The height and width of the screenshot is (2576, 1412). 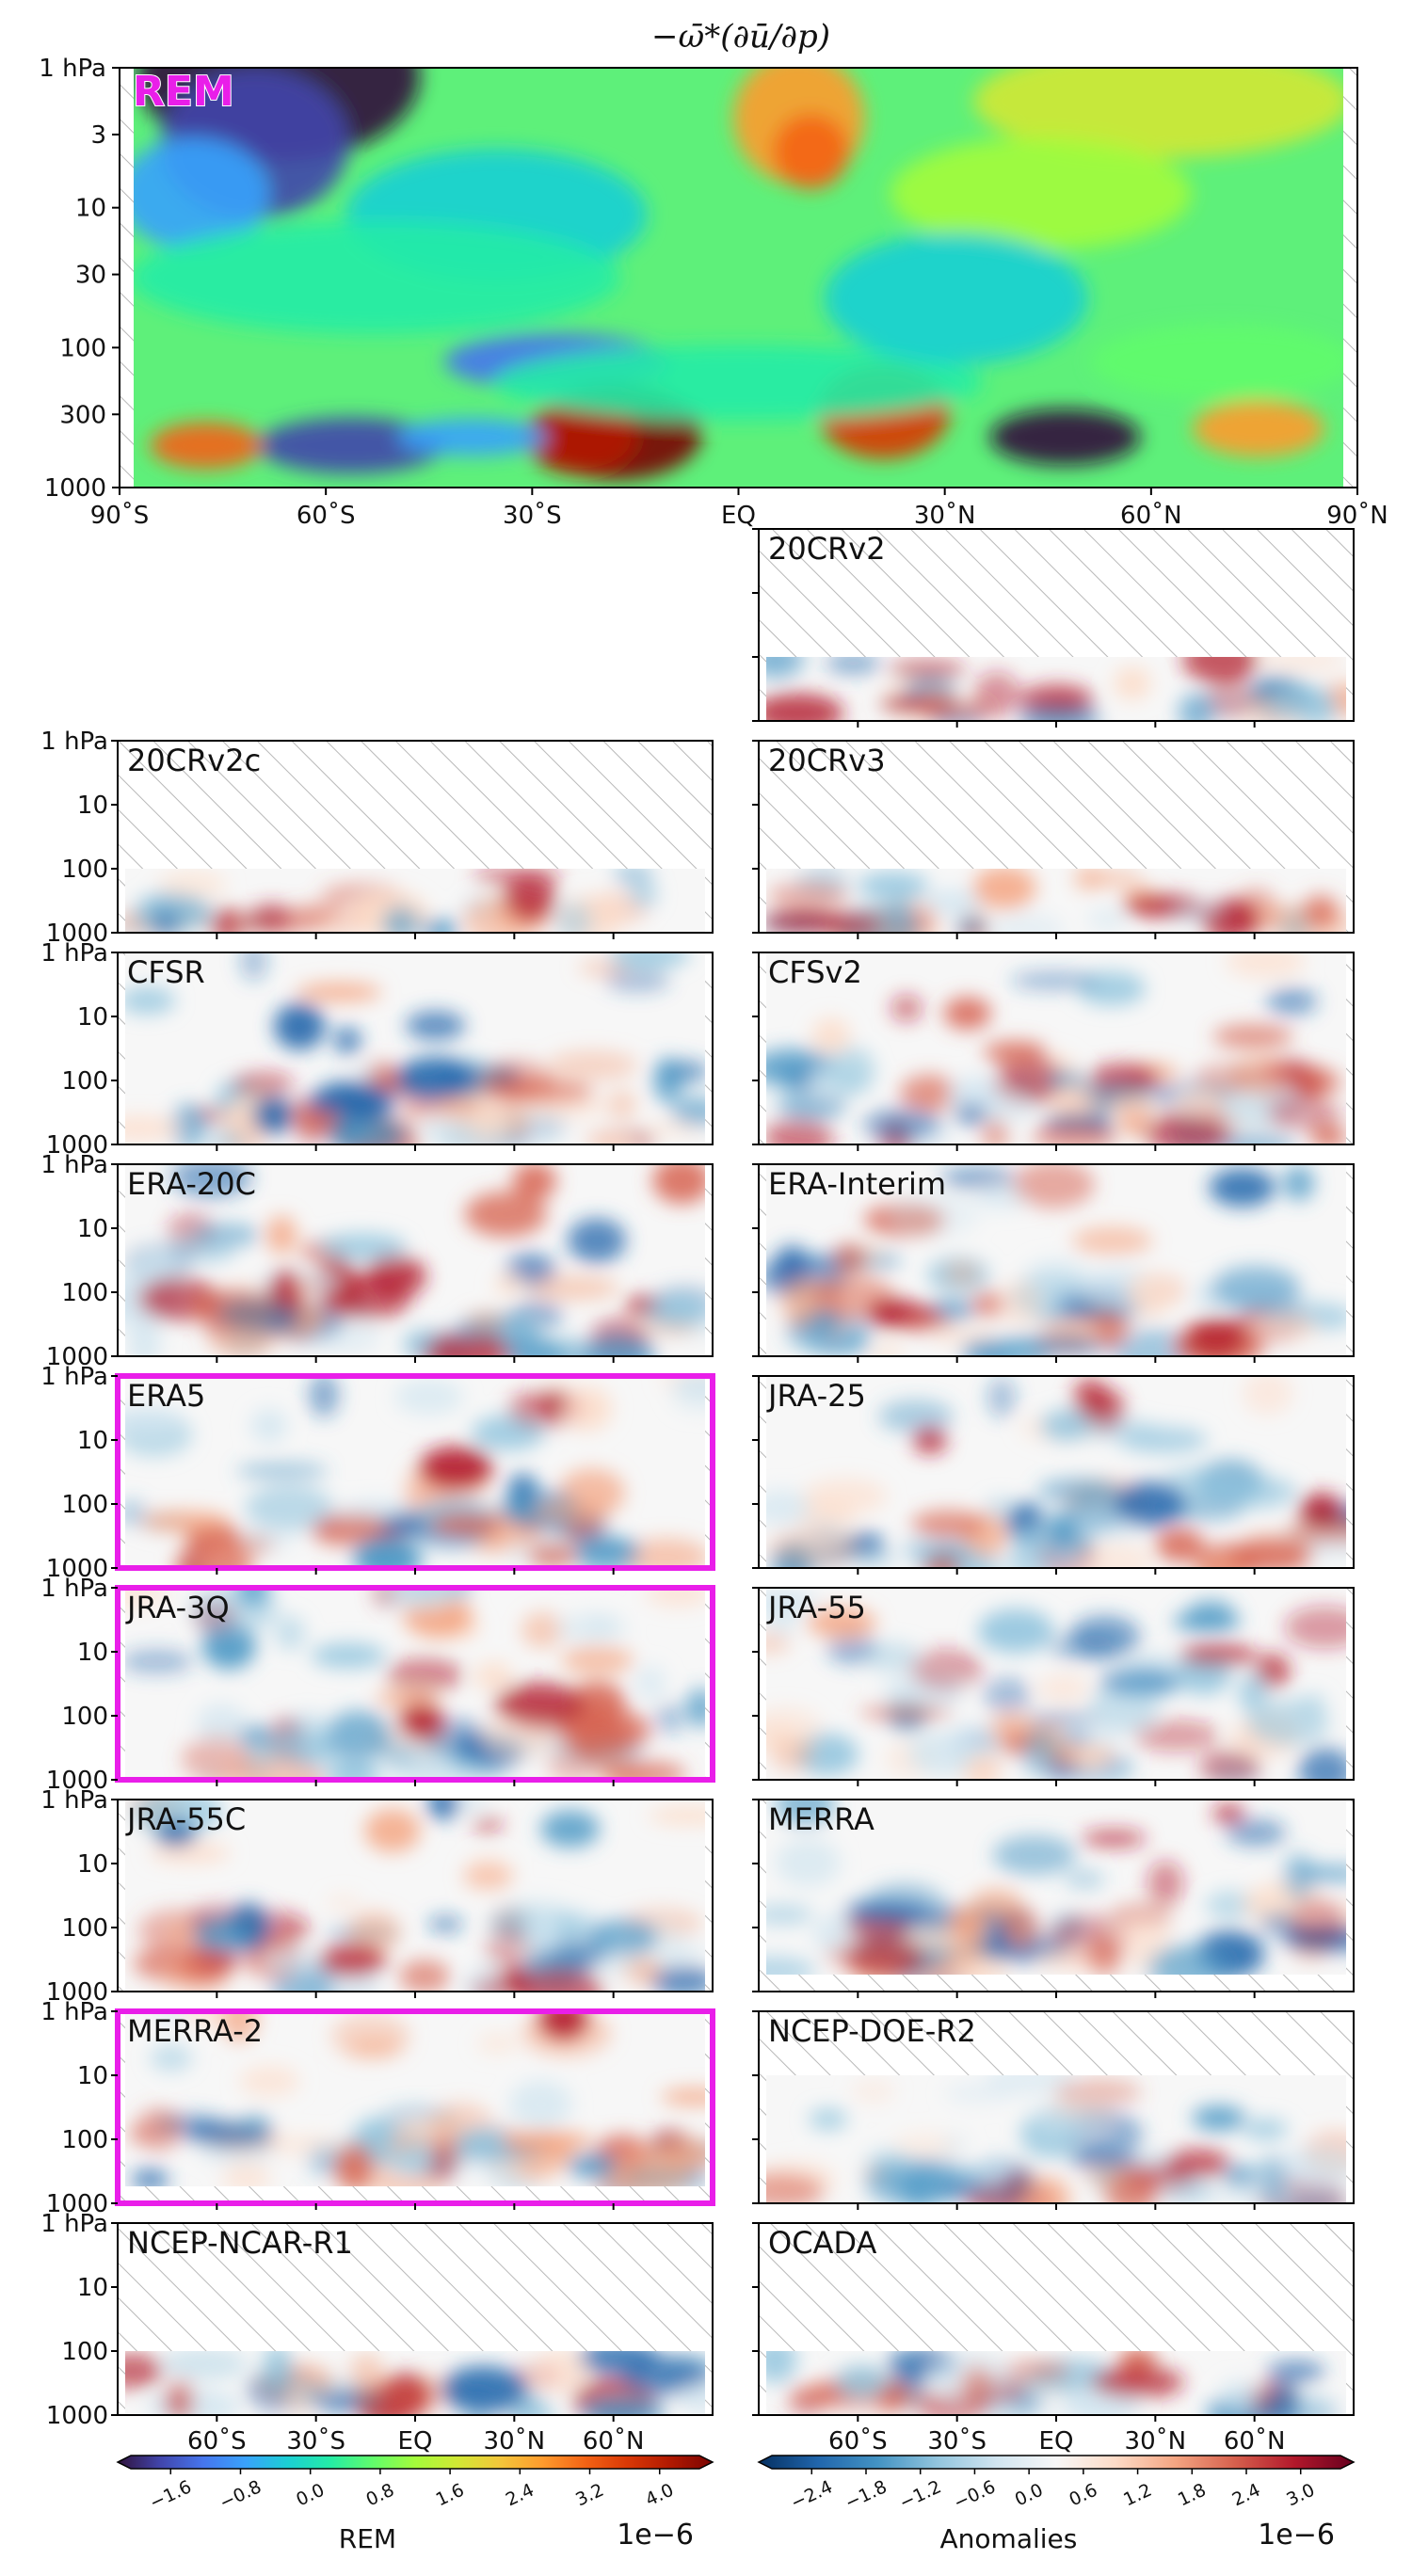 I want to click on main-xtick-label: 30˚S, so click(x=532, y=516).